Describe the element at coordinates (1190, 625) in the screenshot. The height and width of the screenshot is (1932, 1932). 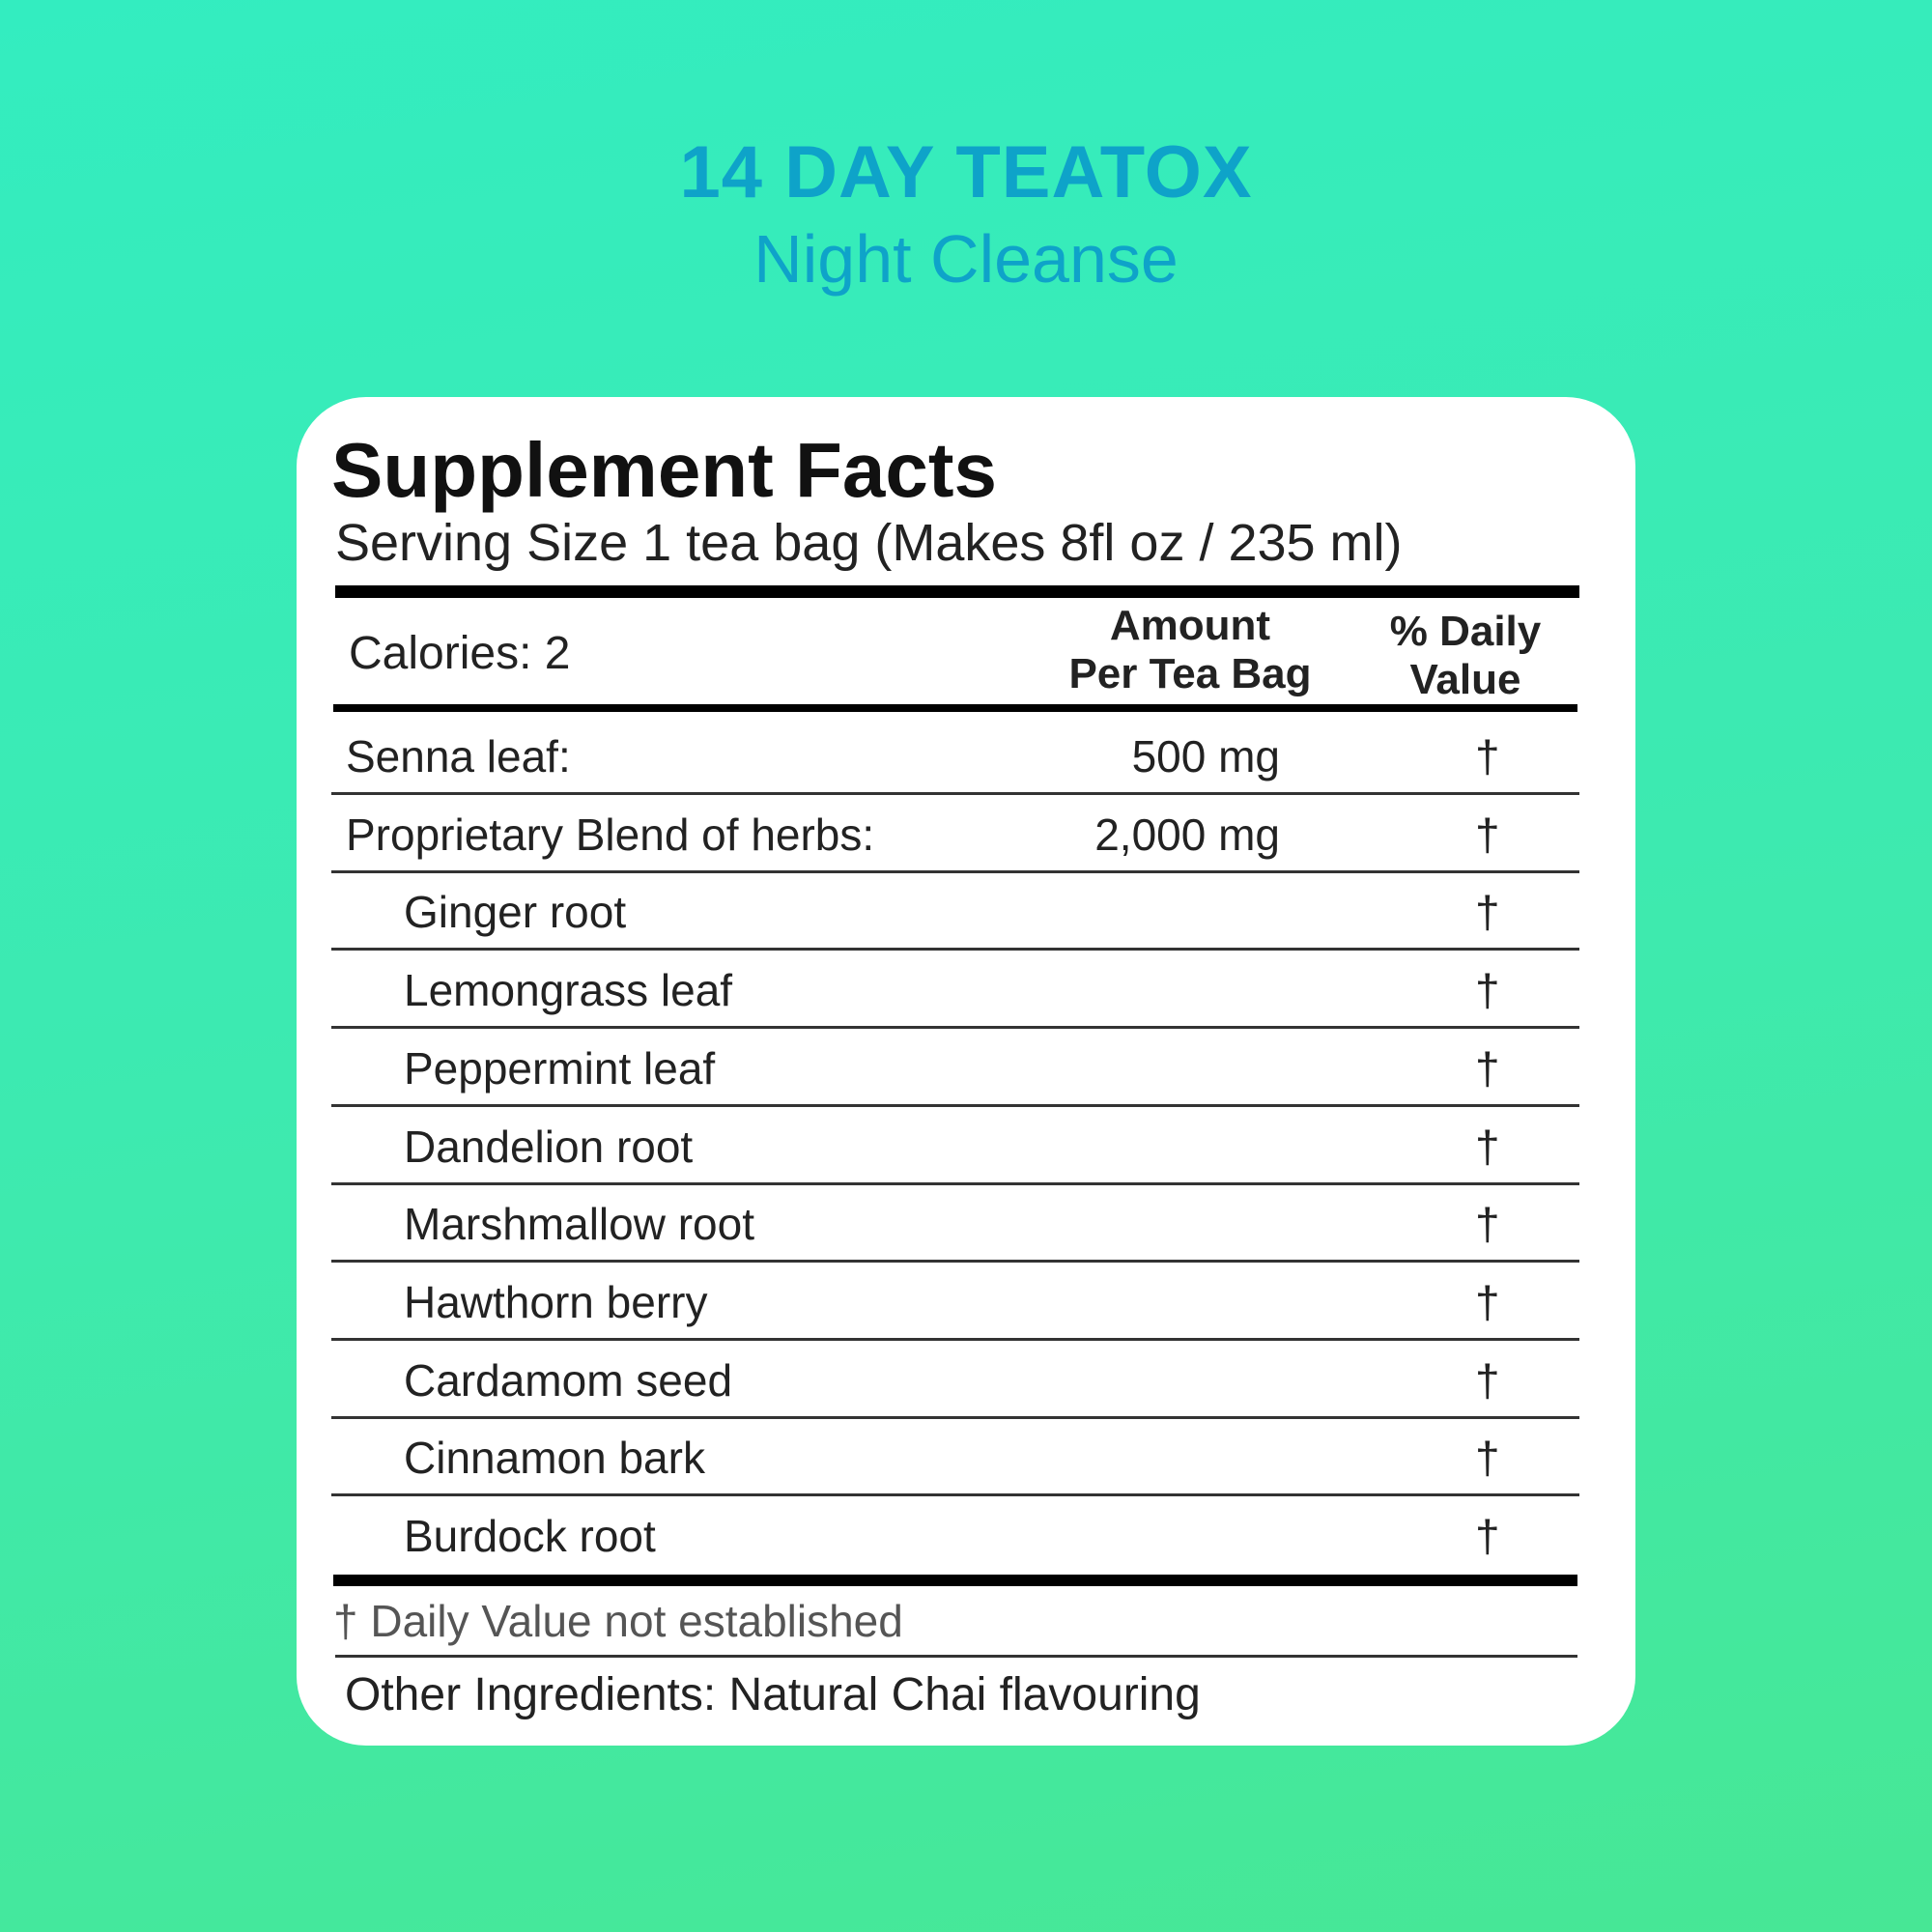
I see `amount-header-line1: Amount` at that location.